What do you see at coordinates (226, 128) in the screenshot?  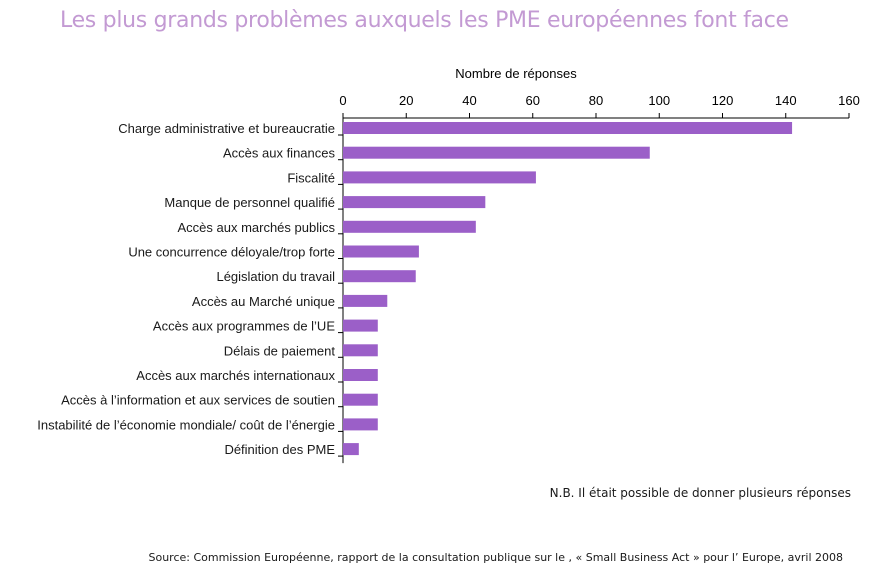 I see `category-label: Charge administrative et bureaucratie` at bounding box center [226, 128].